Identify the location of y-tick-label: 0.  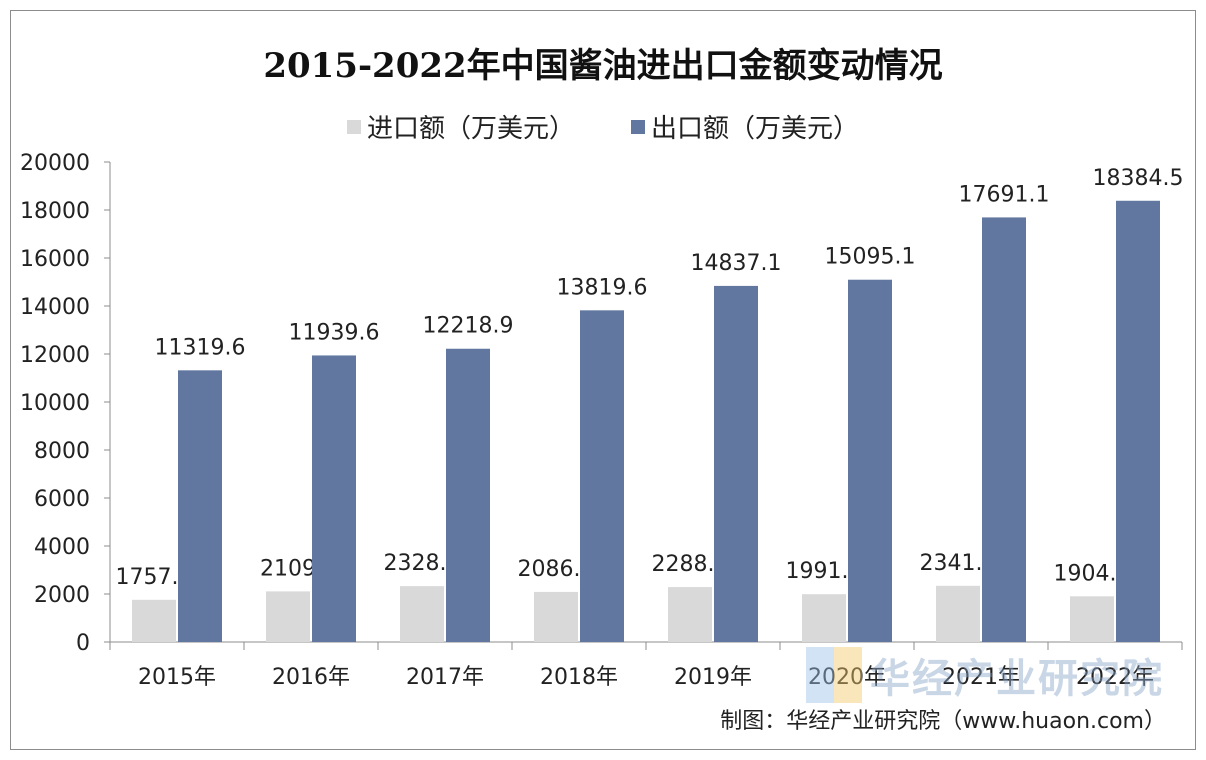
(83, 643).